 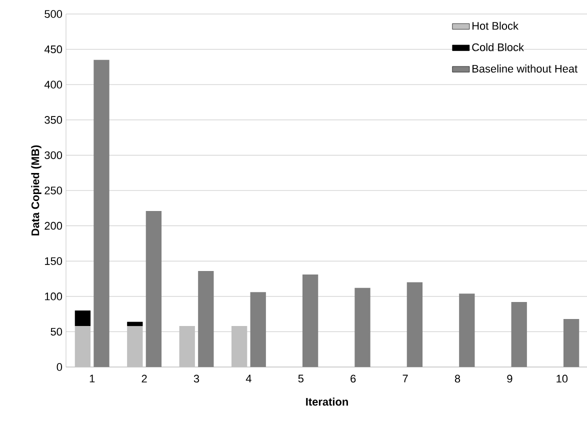 I want to click on y-tick-label: 350, so click(x=53, y=120).